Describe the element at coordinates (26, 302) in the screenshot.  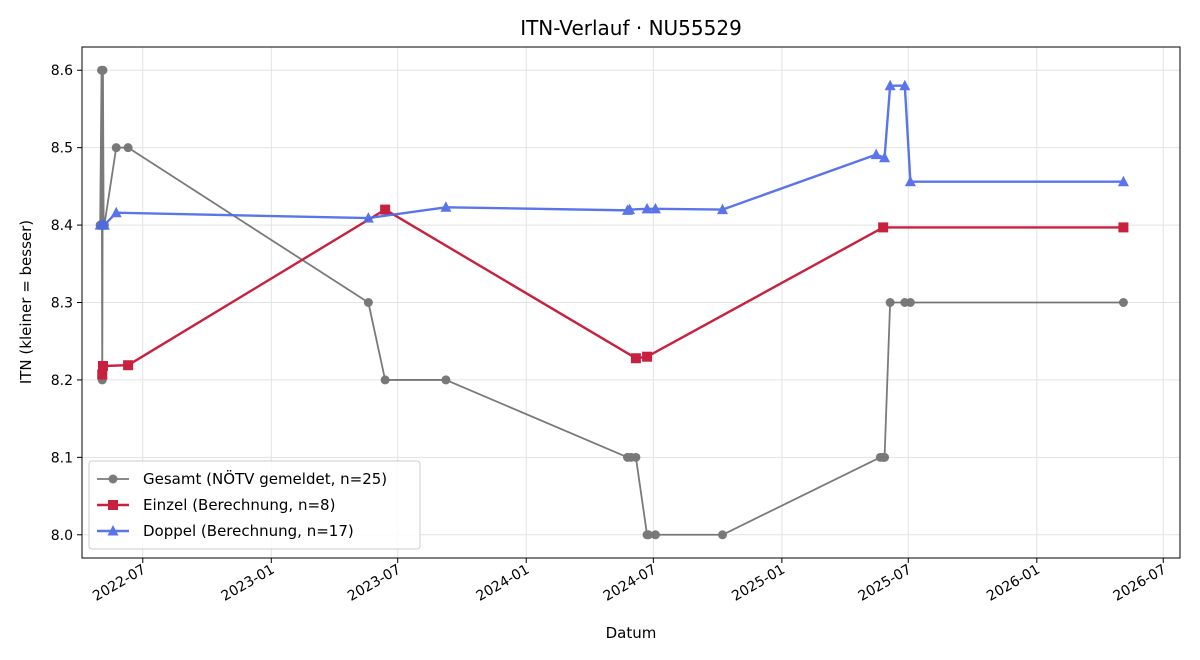
I see `y-axis-title: ITN (kleiner = besser)` at that location.